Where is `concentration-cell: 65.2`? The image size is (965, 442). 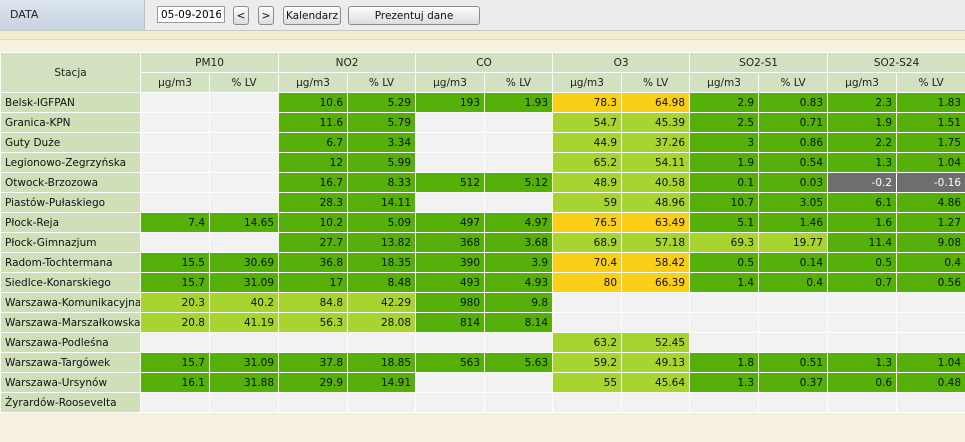 concentration-cell: 65.2 is located at coordinates (587, 162).